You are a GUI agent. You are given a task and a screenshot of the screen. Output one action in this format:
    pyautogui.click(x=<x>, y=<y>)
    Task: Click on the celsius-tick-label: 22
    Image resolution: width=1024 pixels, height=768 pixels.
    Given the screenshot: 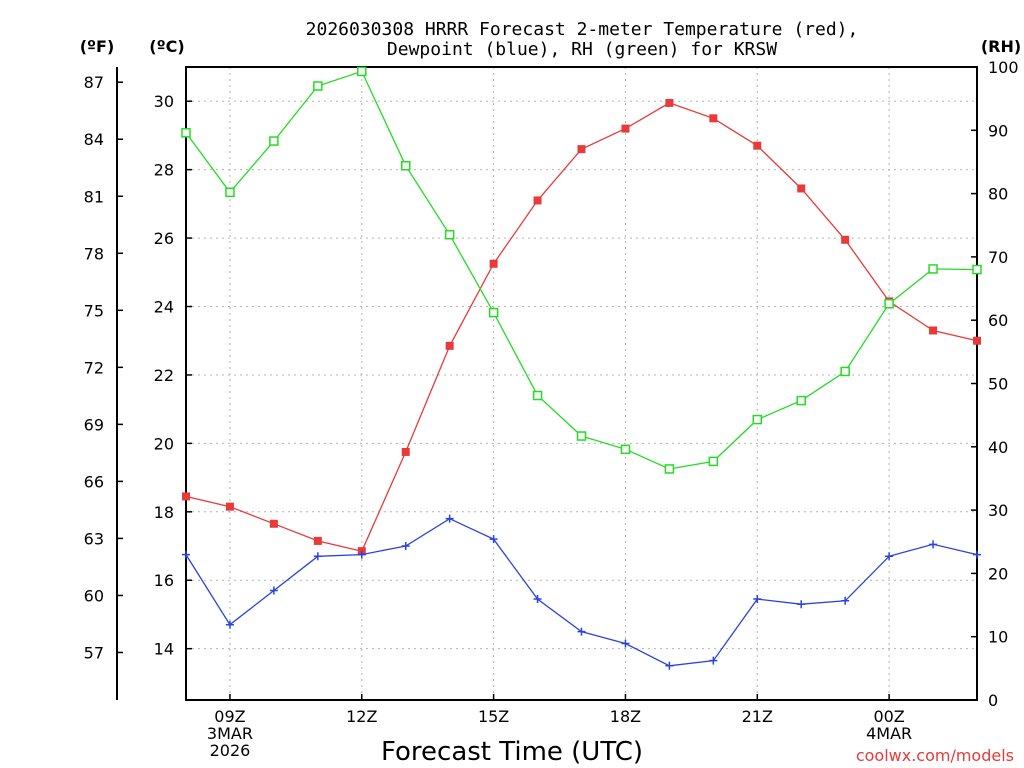 What is the action you would take?
    pyautogui.click(x=164, y=375)
    